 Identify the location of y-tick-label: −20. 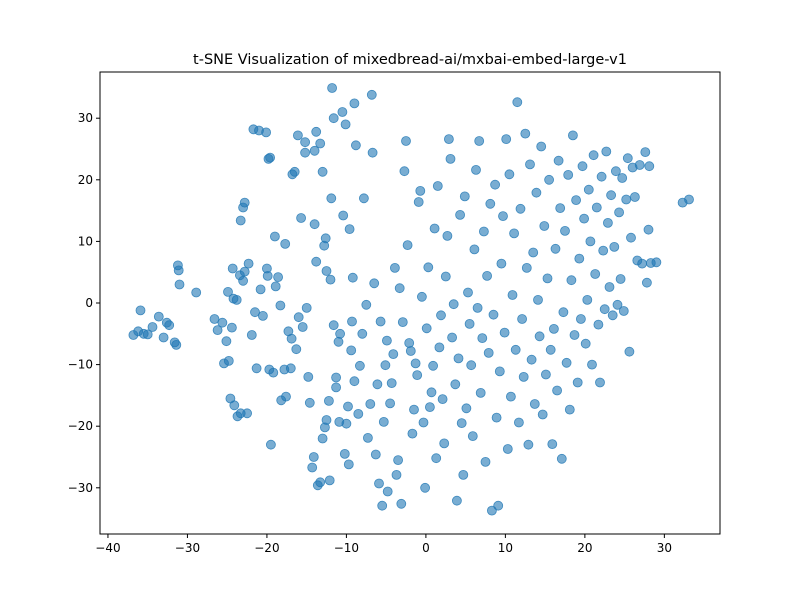
(80, 426).